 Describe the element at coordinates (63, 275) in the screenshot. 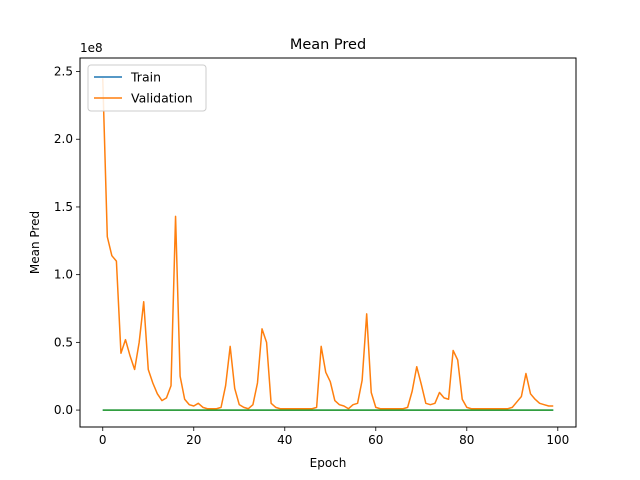

I see `y-tick-label: 1.0` at that location.